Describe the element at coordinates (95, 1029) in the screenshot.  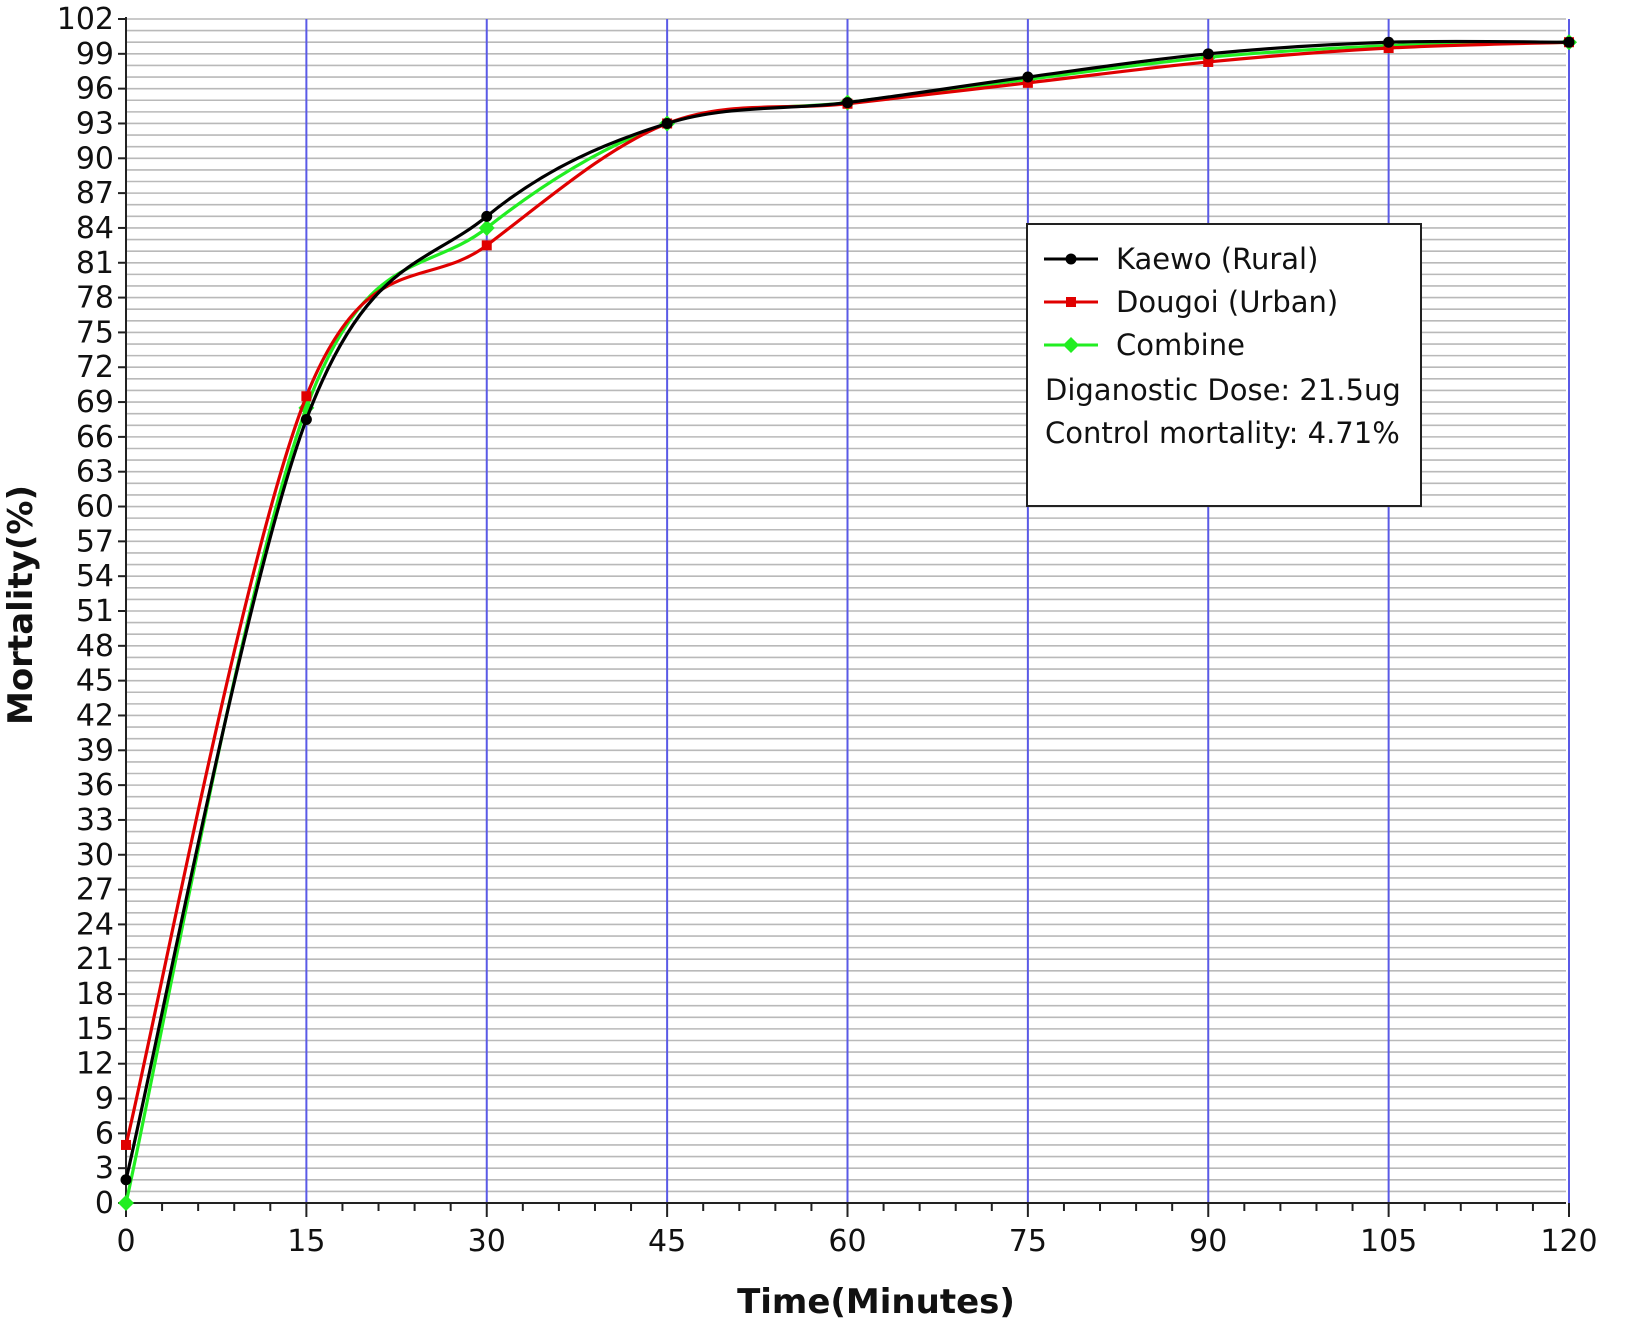
I see `y-tick-label: 15` at that location.